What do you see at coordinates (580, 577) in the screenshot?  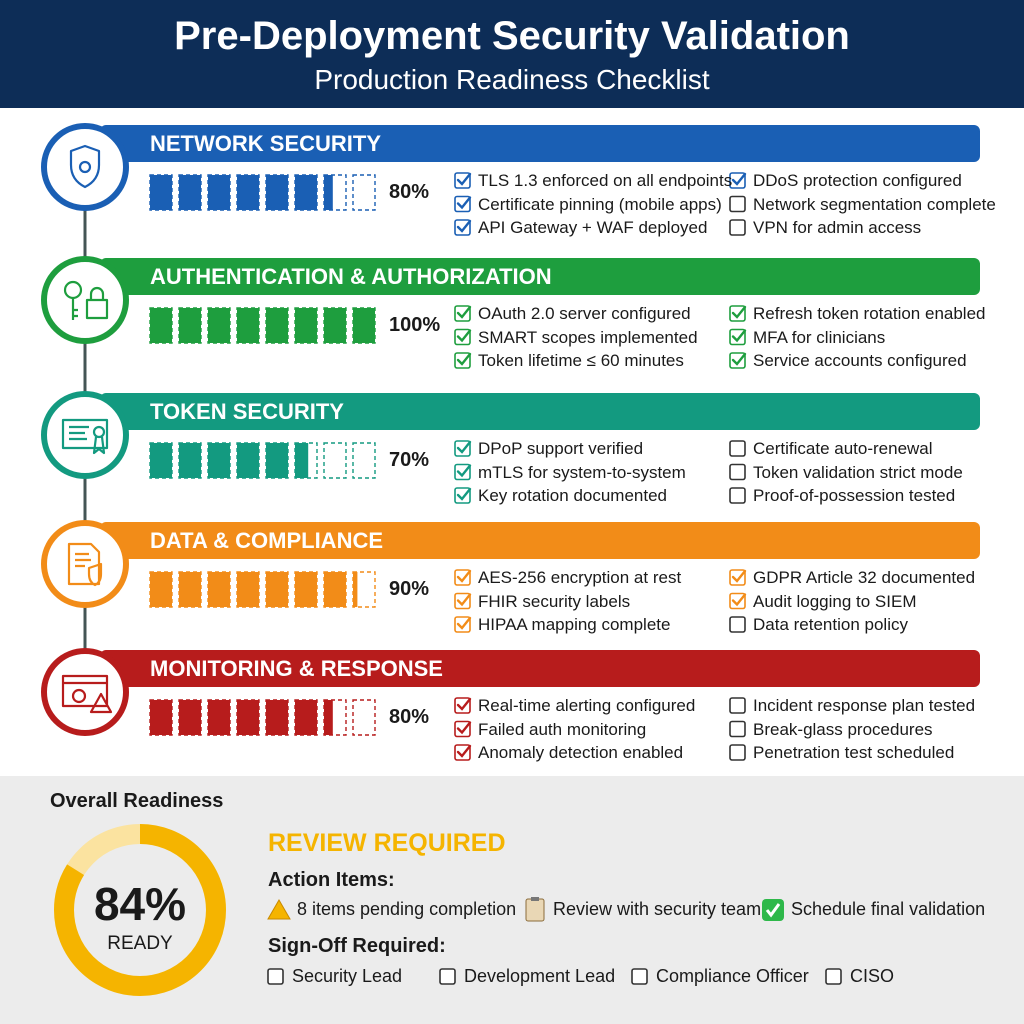 I see `check-item: AES-256 encryption at rest` at bounding box center [580, 577].